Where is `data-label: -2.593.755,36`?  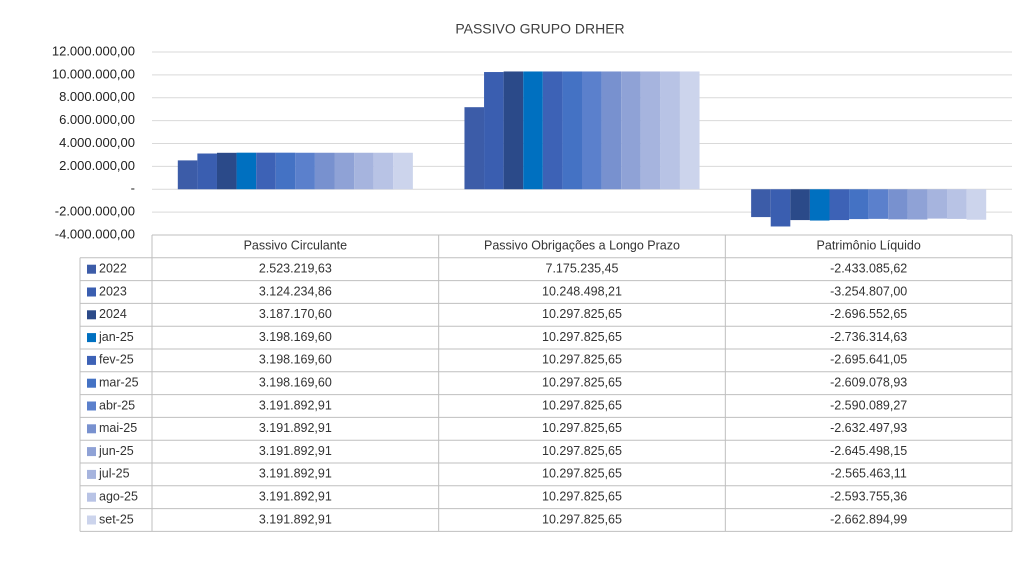 data-label: -2.593.755,36 is located at coordinates (868, 496).